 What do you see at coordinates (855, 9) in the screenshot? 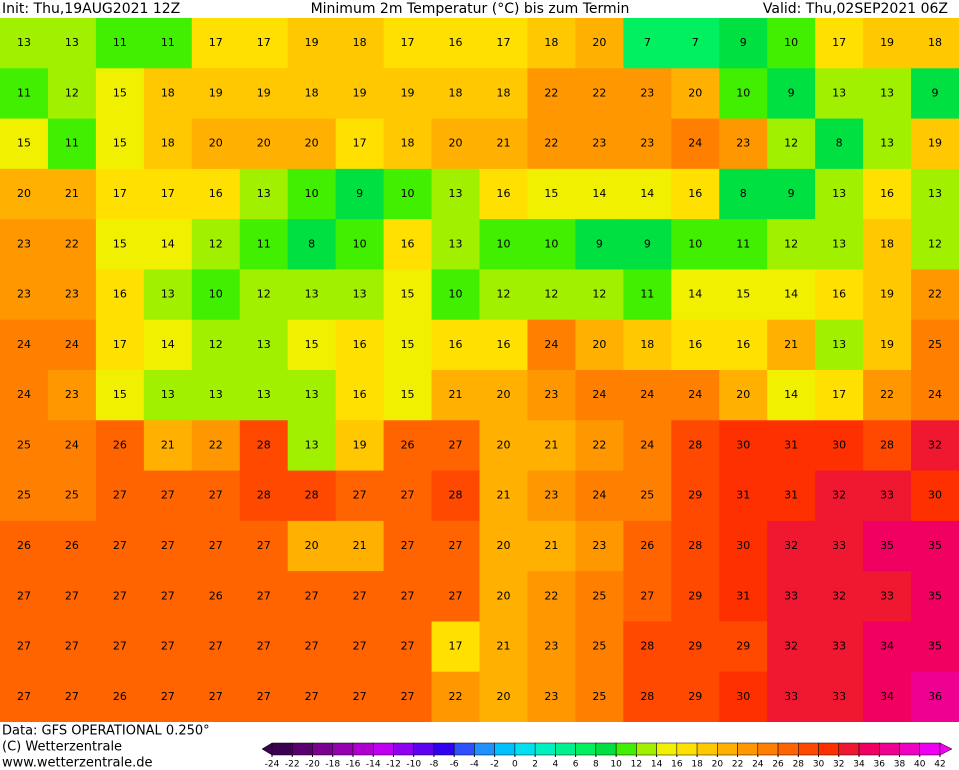
I see `valid-label: Valid: Thu,02SEP2021 06Z` at bounding box center [855, 9].